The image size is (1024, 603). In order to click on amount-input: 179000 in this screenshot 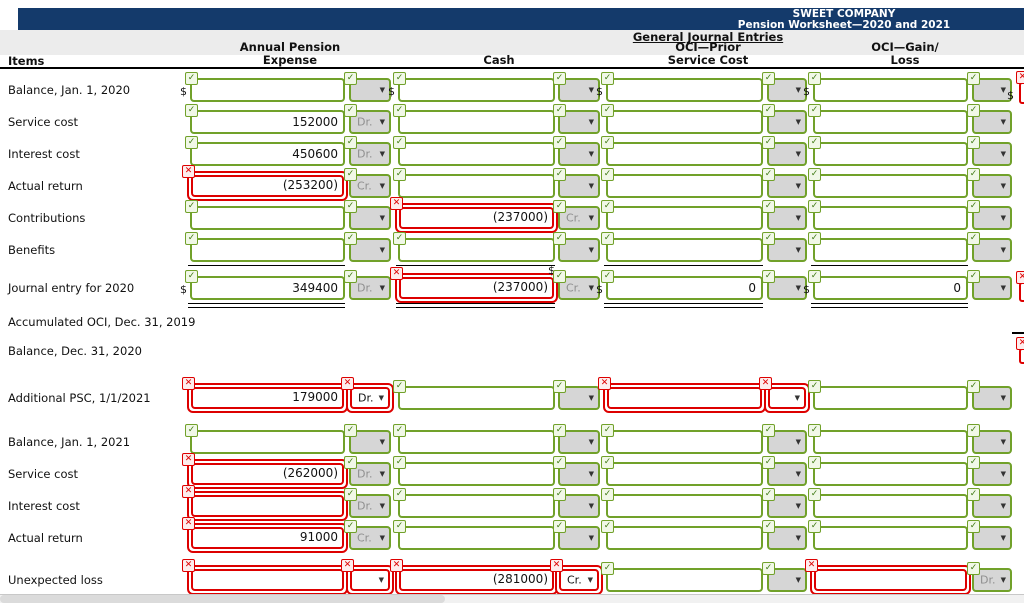, I will do `click(267, 398)`.